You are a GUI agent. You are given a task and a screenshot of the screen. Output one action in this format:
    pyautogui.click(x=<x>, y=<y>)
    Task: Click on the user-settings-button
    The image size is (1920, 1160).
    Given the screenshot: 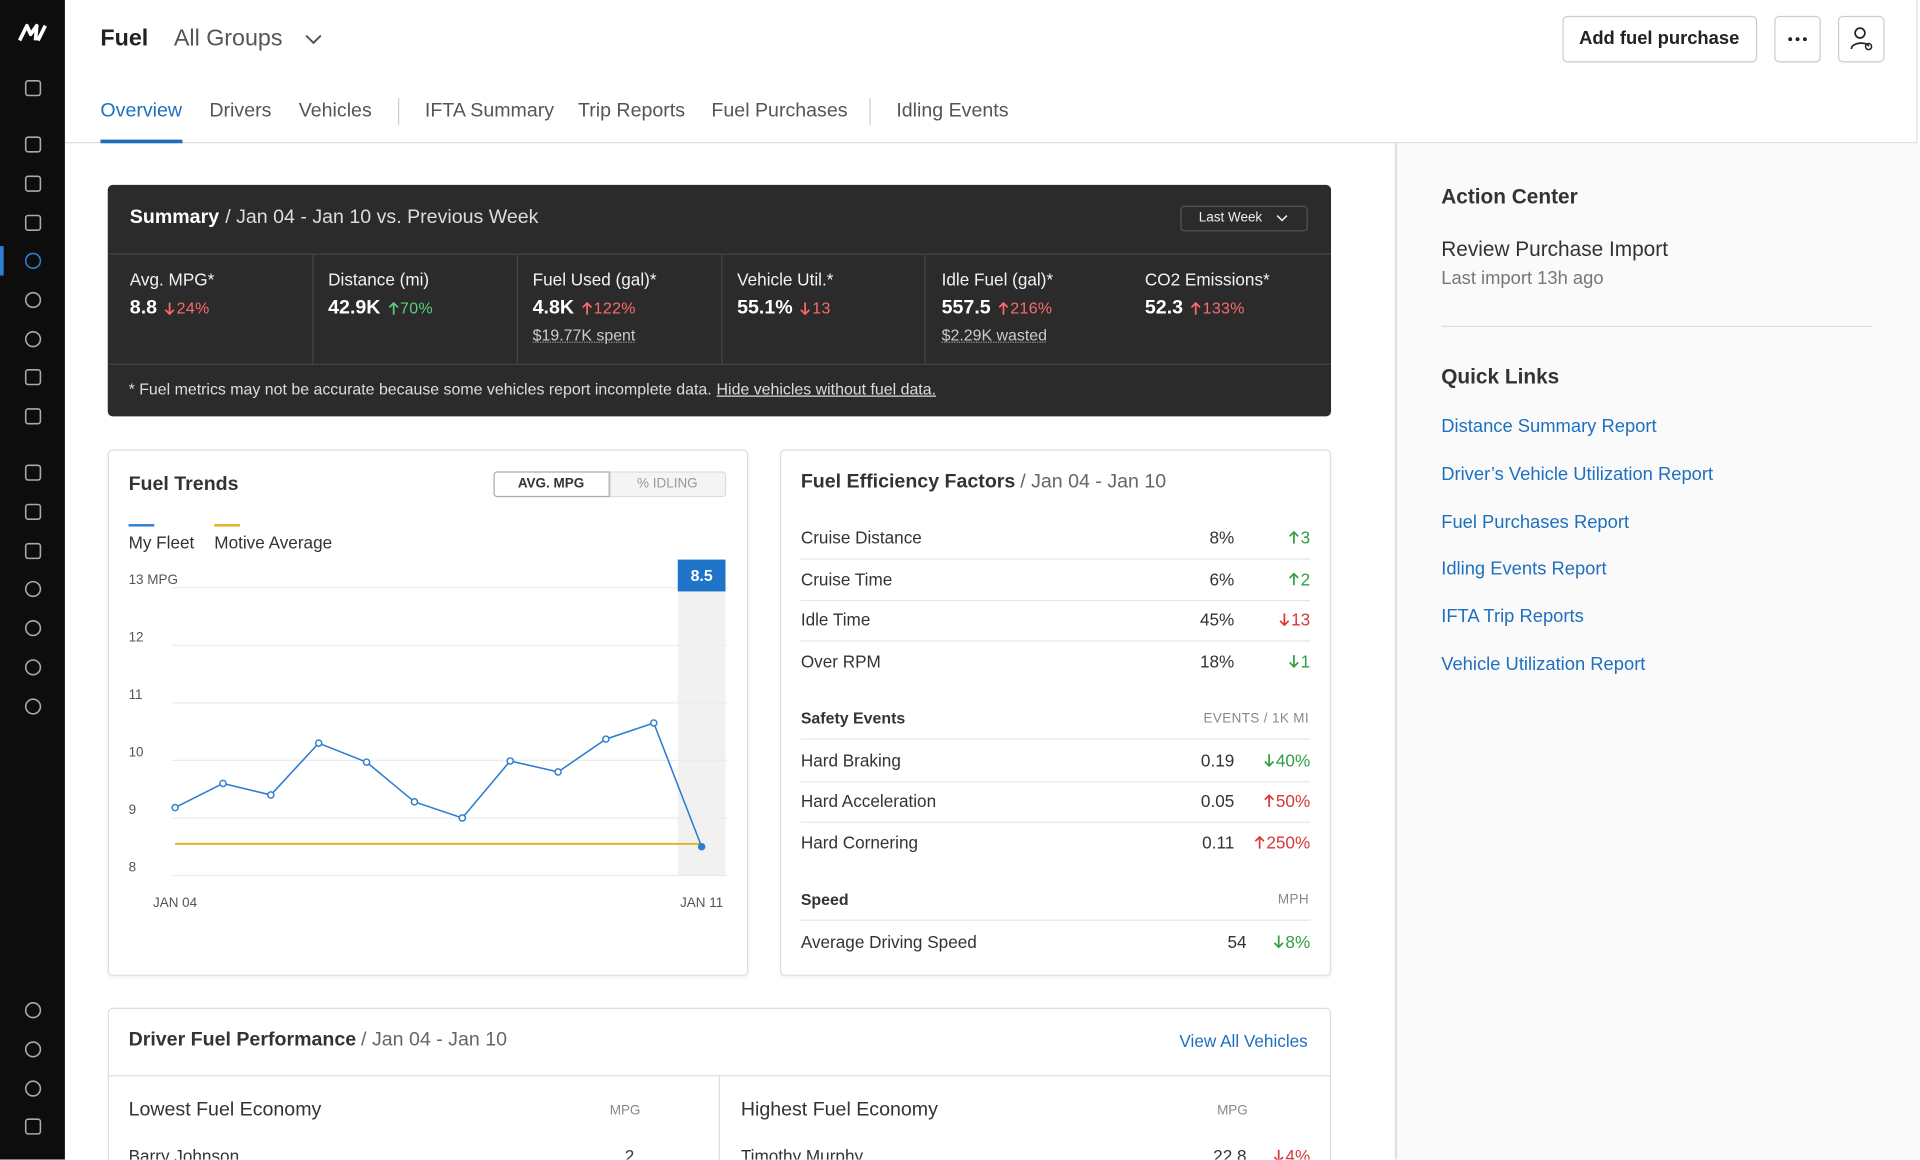 What is the action you would take?
    pyautogui.click(x=1861, y=39)
    